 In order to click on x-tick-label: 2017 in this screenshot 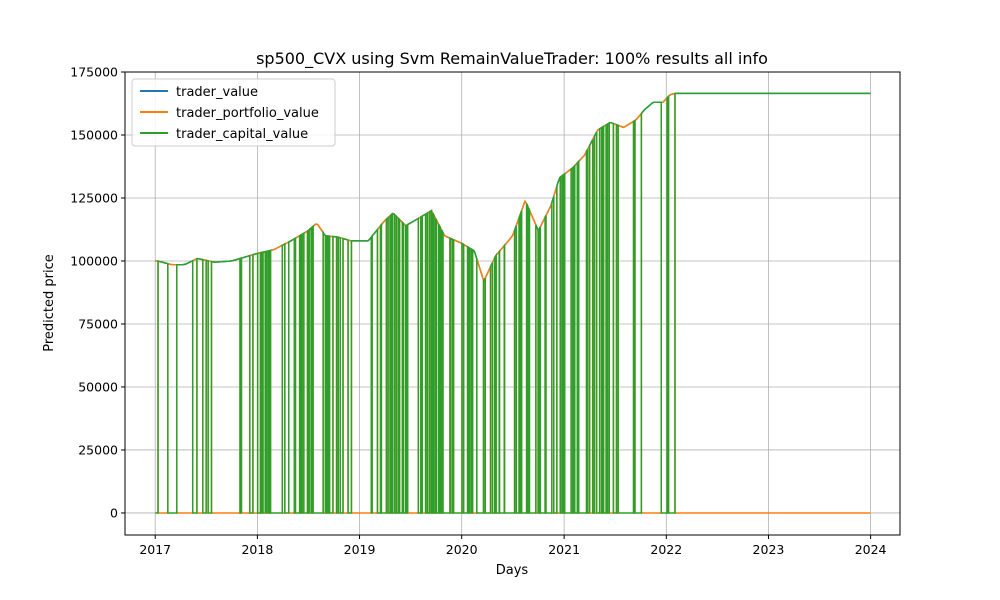, I will do `click(155, 549)`.